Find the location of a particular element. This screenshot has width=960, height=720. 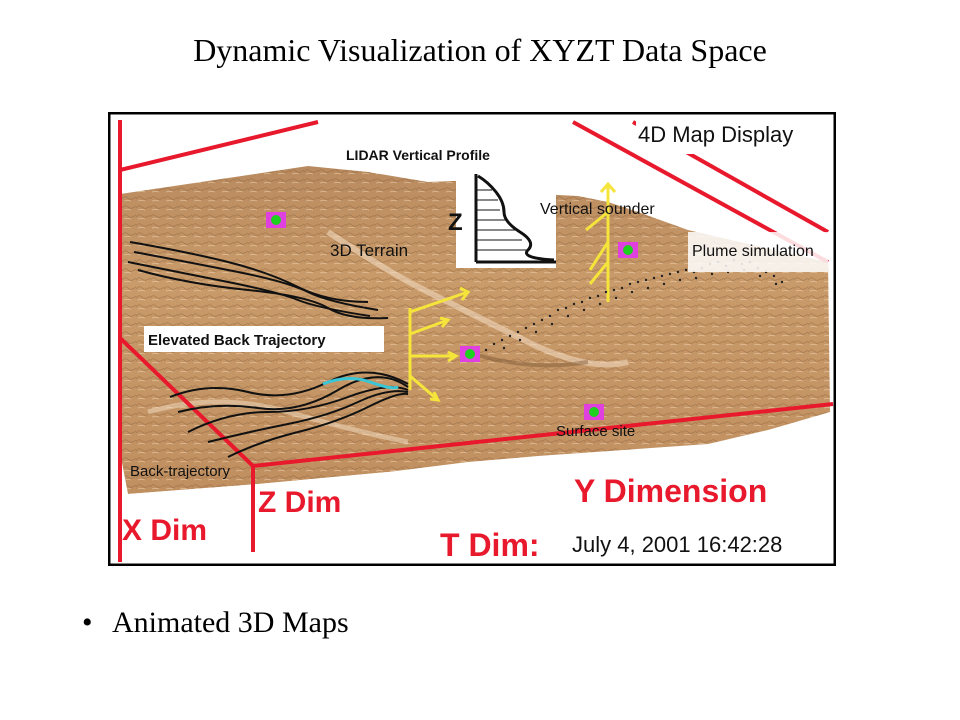

display-title: 4D Map Display is located at coordinates (715, 134).